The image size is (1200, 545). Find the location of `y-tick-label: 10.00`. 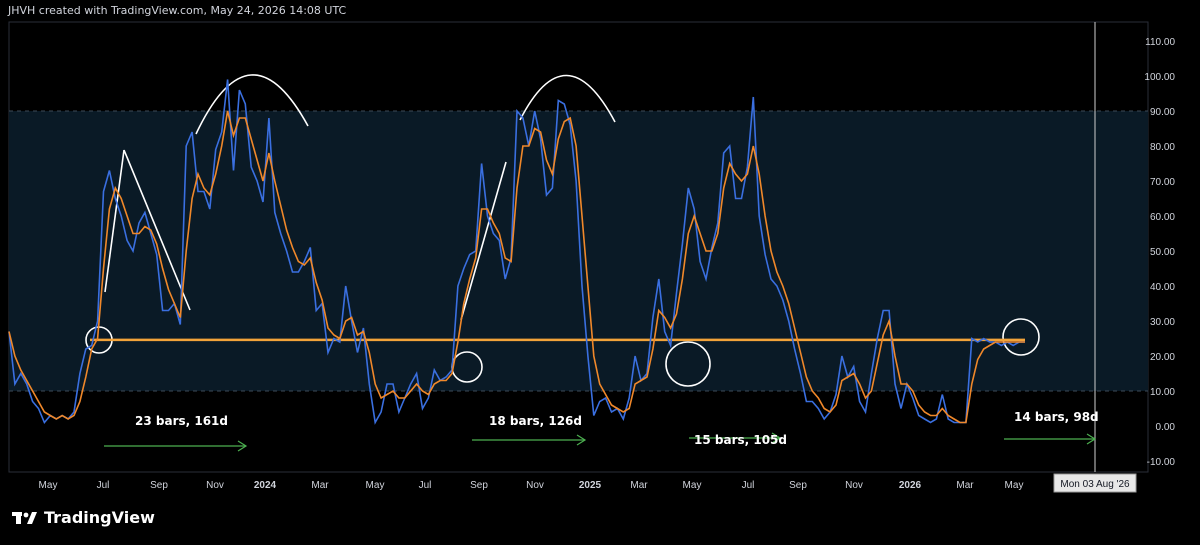

y-tick-label: 10.00 is located at coordinates (1162, 392).